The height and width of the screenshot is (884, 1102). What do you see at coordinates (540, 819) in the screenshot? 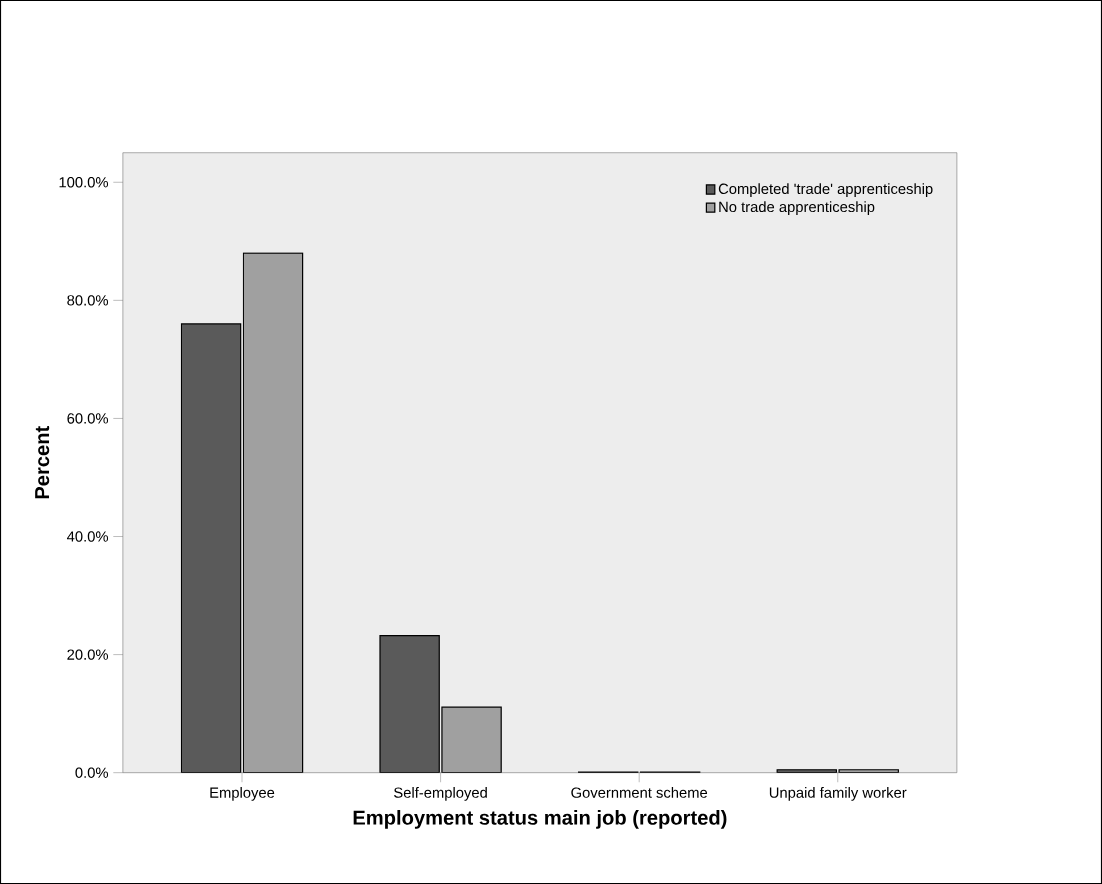
I see `x-axis-title: Employment status main job (reported)` at bounding box center [540, 819].